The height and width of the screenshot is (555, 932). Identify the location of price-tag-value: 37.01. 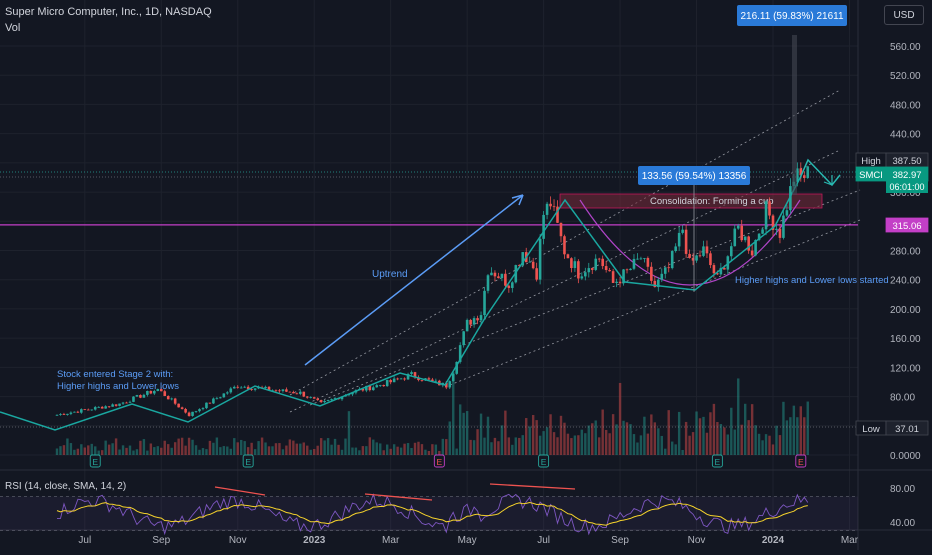
(907, 429).